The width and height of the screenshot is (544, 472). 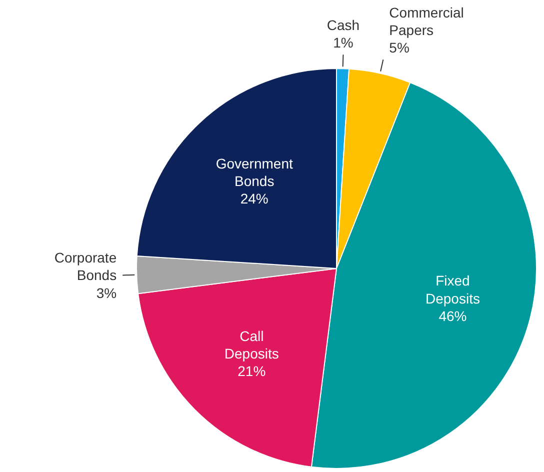 What do you see at coordinates (343, 25) in the screenshot?
I see `slice-label: Cash` at bounding box center [343, 25].